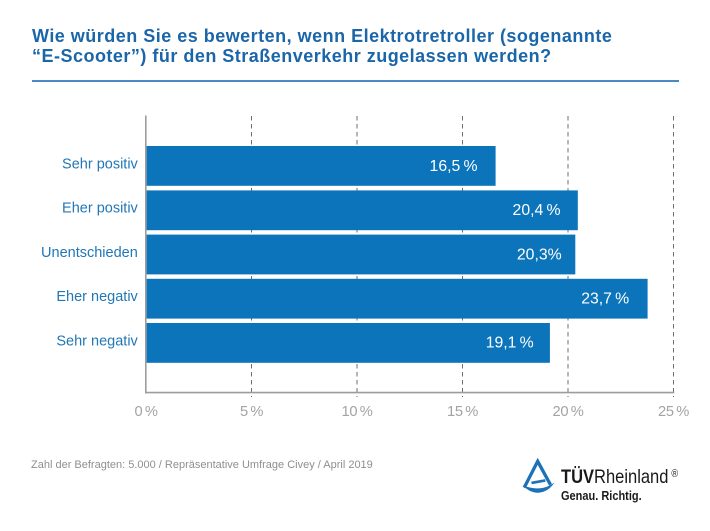 This screenshot has height=531, width=710. What do you see at coordinates (605, 299) in the screenshot?
I see `svg-text: 23,7 %` at bounding box center [605, 299].